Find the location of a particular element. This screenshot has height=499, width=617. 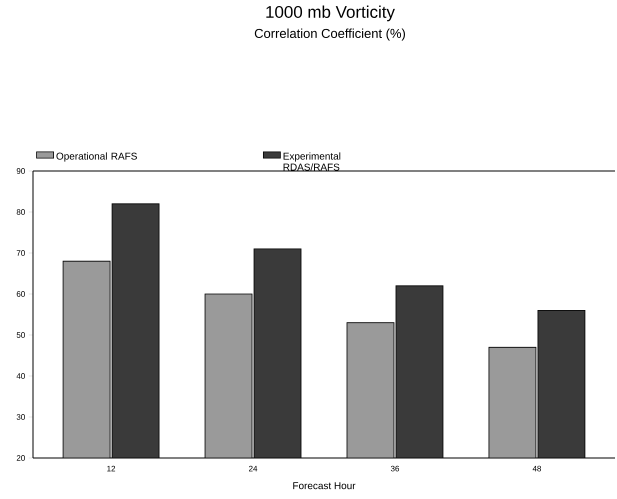

chart-subtitle: Correlation Coefficient (%) is located at coordinates (329, 34).